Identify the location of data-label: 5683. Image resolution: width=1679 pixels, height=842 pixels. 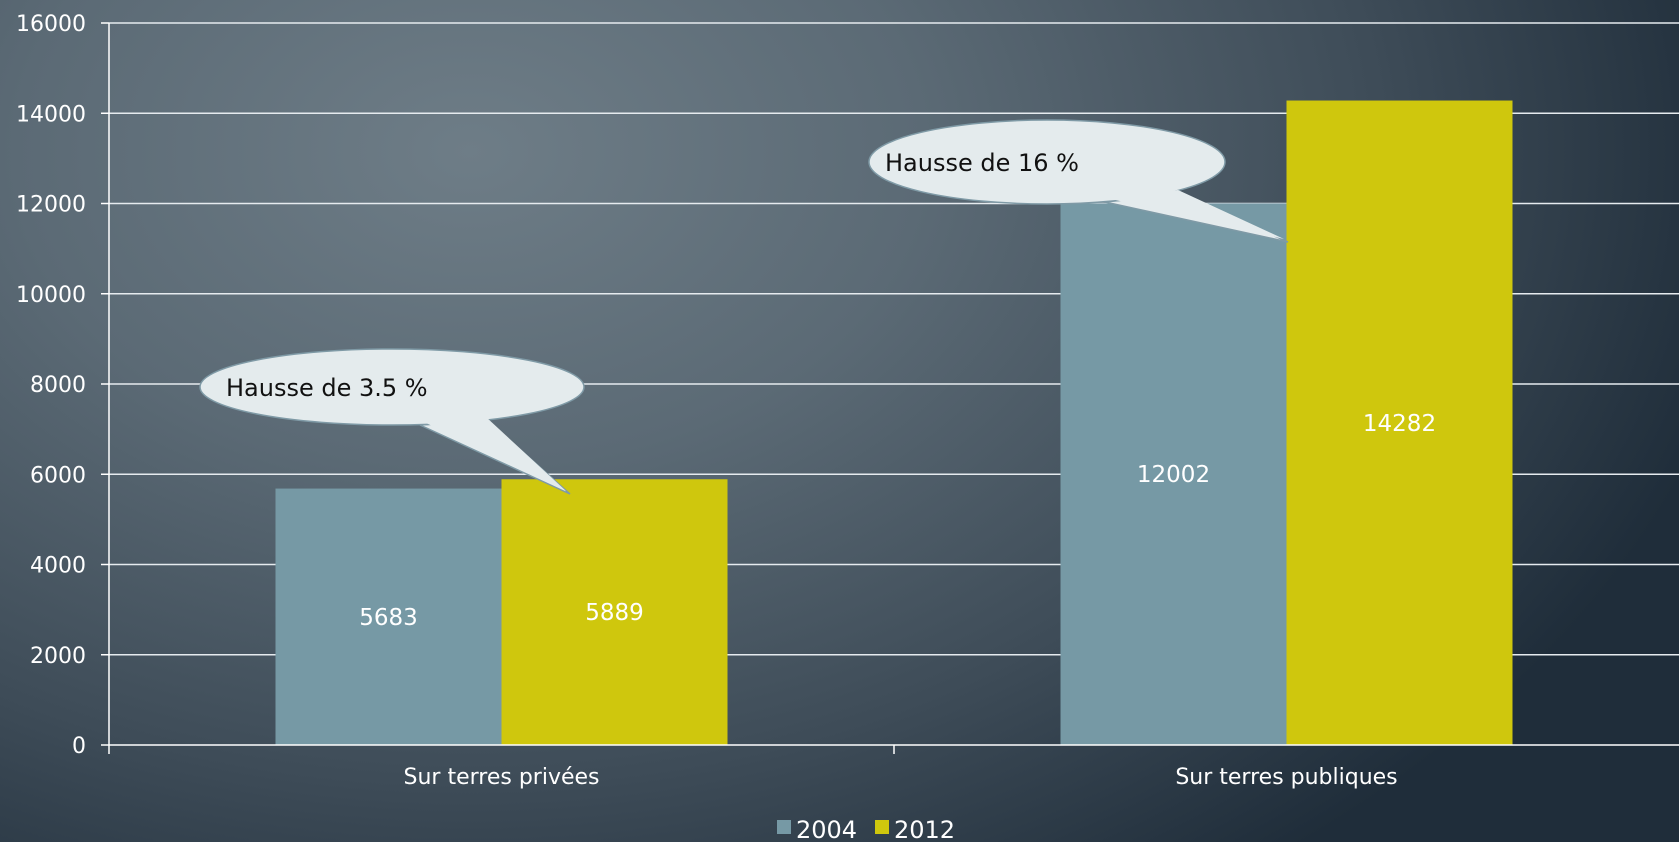
(388, 618).